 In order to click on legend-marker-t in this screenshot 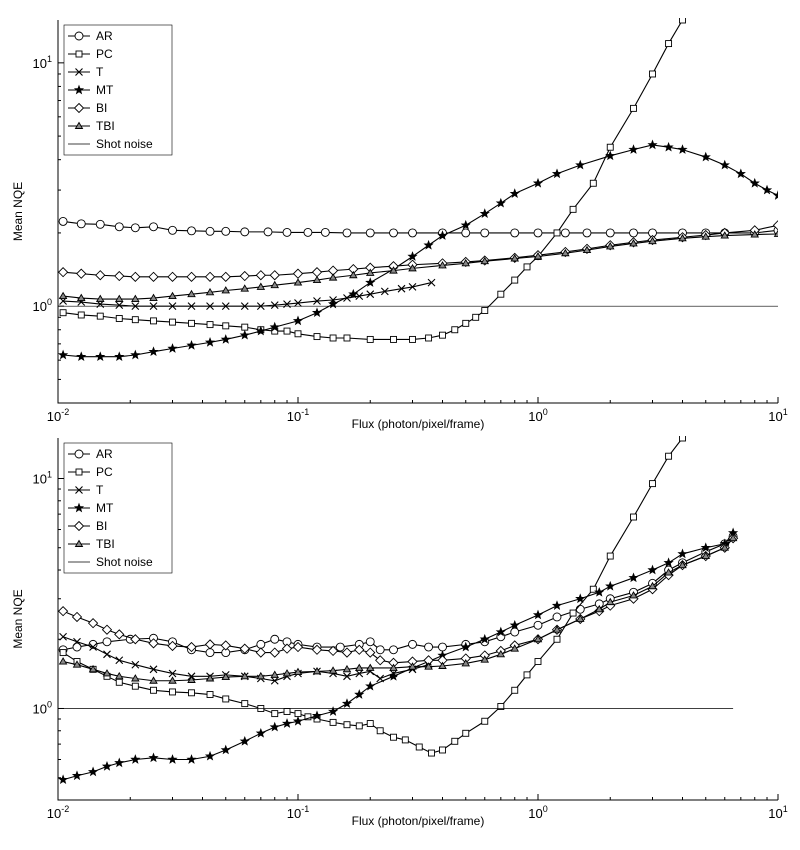, I will do `click(79, 490)`.